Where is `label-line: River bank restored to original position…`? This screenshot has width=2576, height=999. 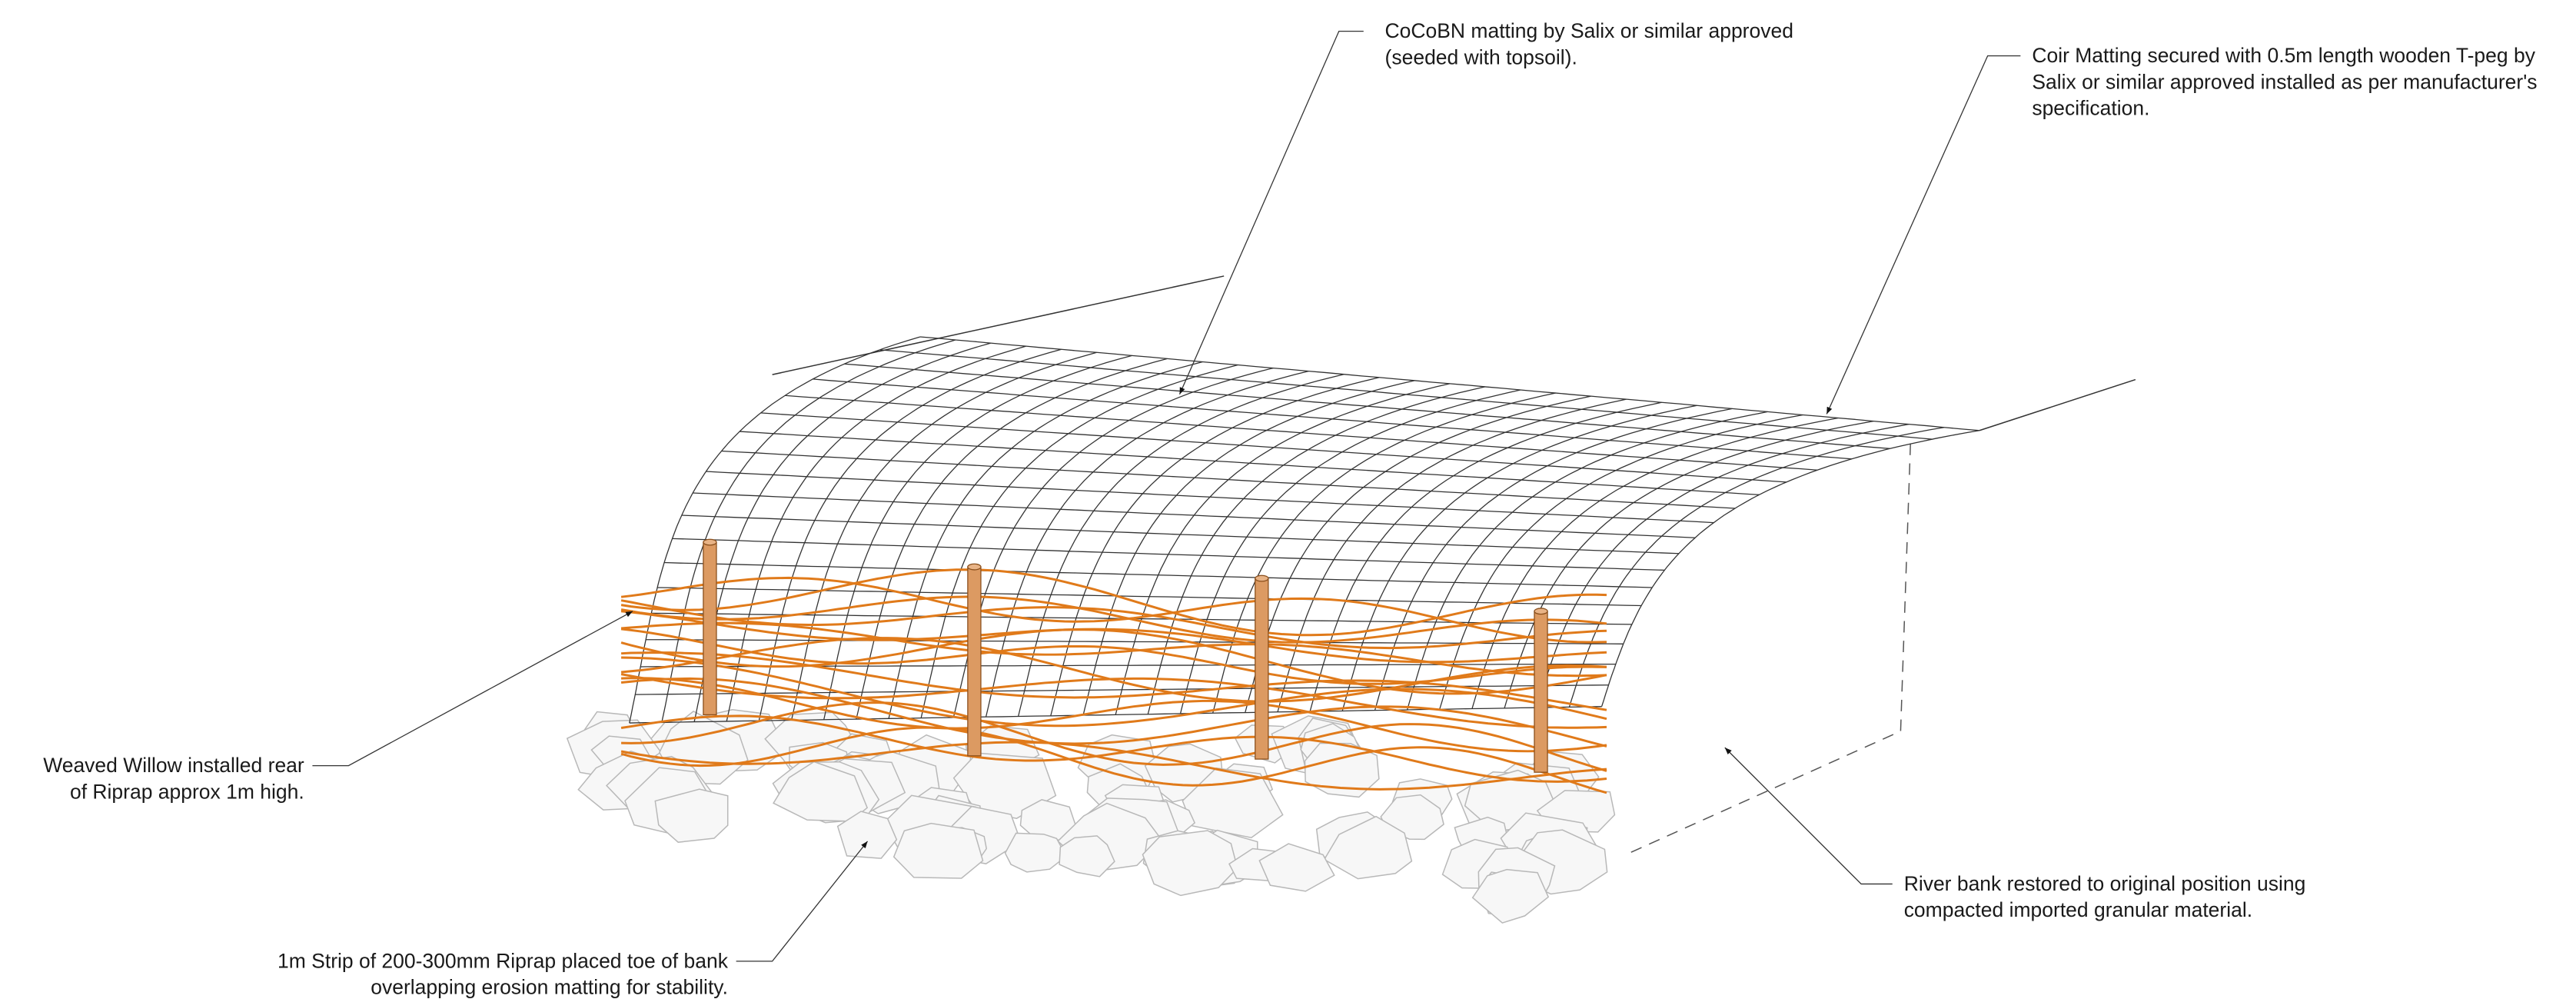 label-line: River bank restored to original position… is located at coordinates (2105, 883).